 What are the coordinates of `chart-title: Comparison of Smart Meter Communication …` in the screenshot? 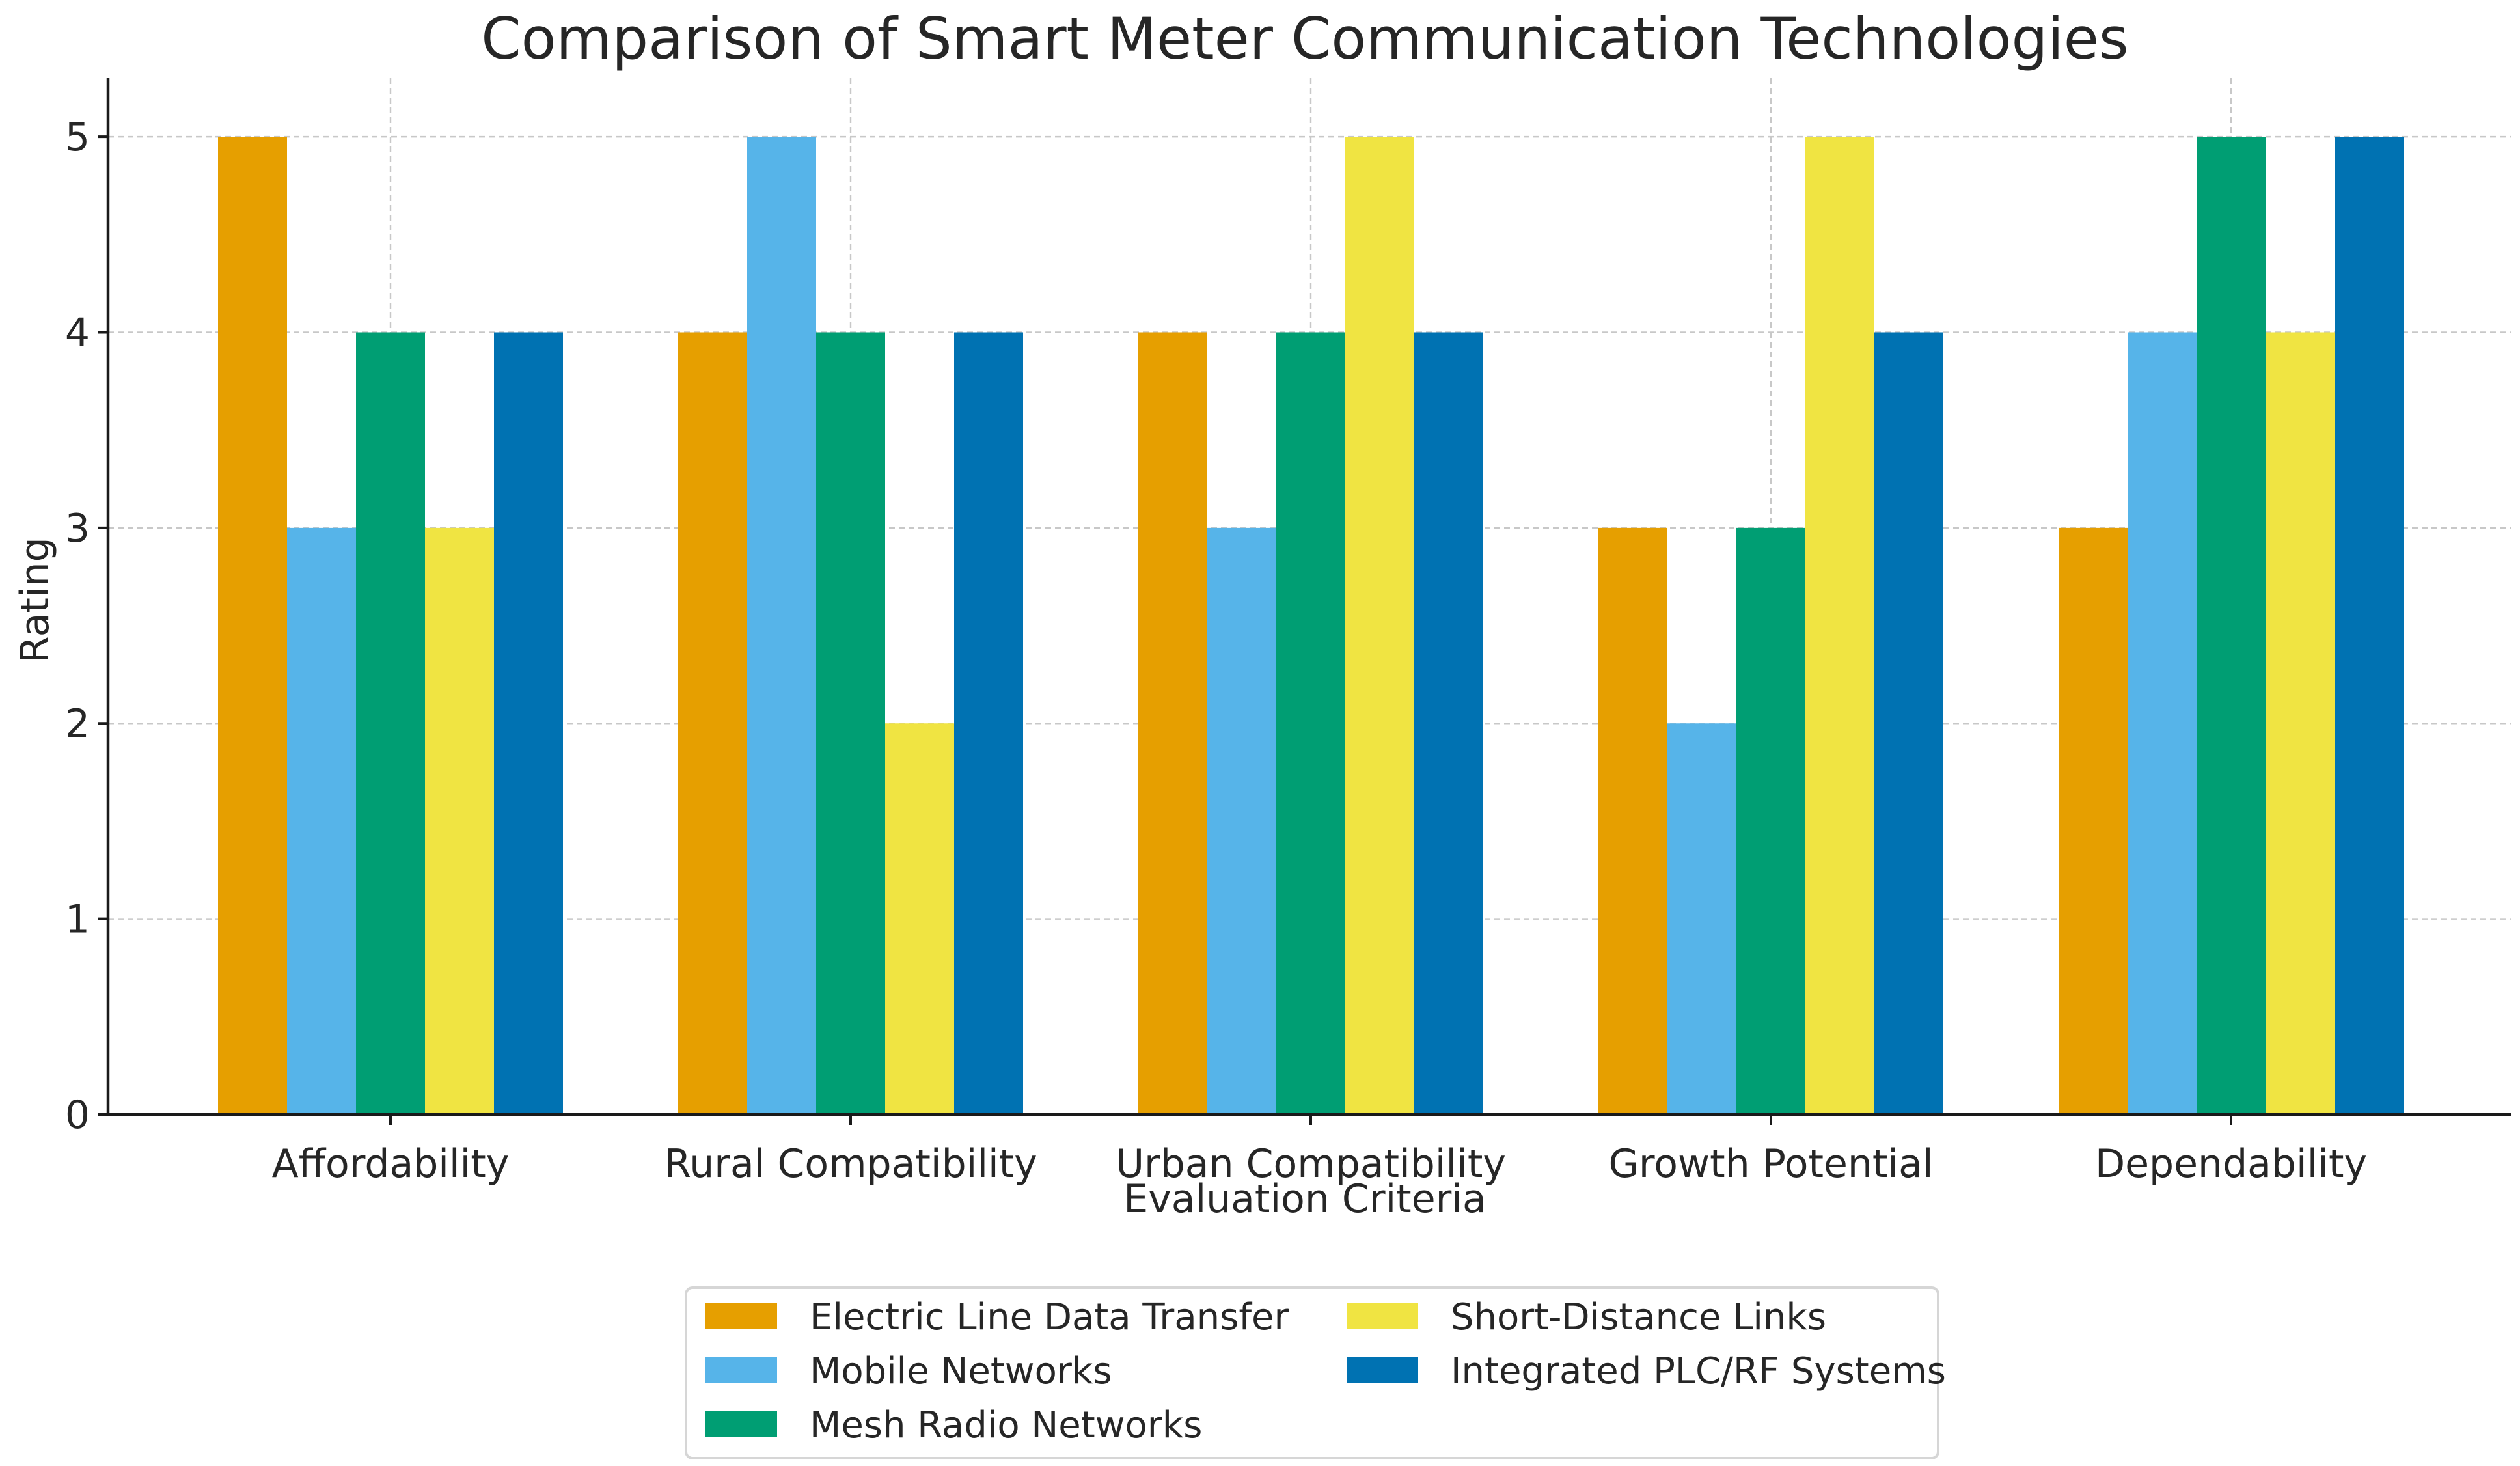 It's located at (1305, 38).